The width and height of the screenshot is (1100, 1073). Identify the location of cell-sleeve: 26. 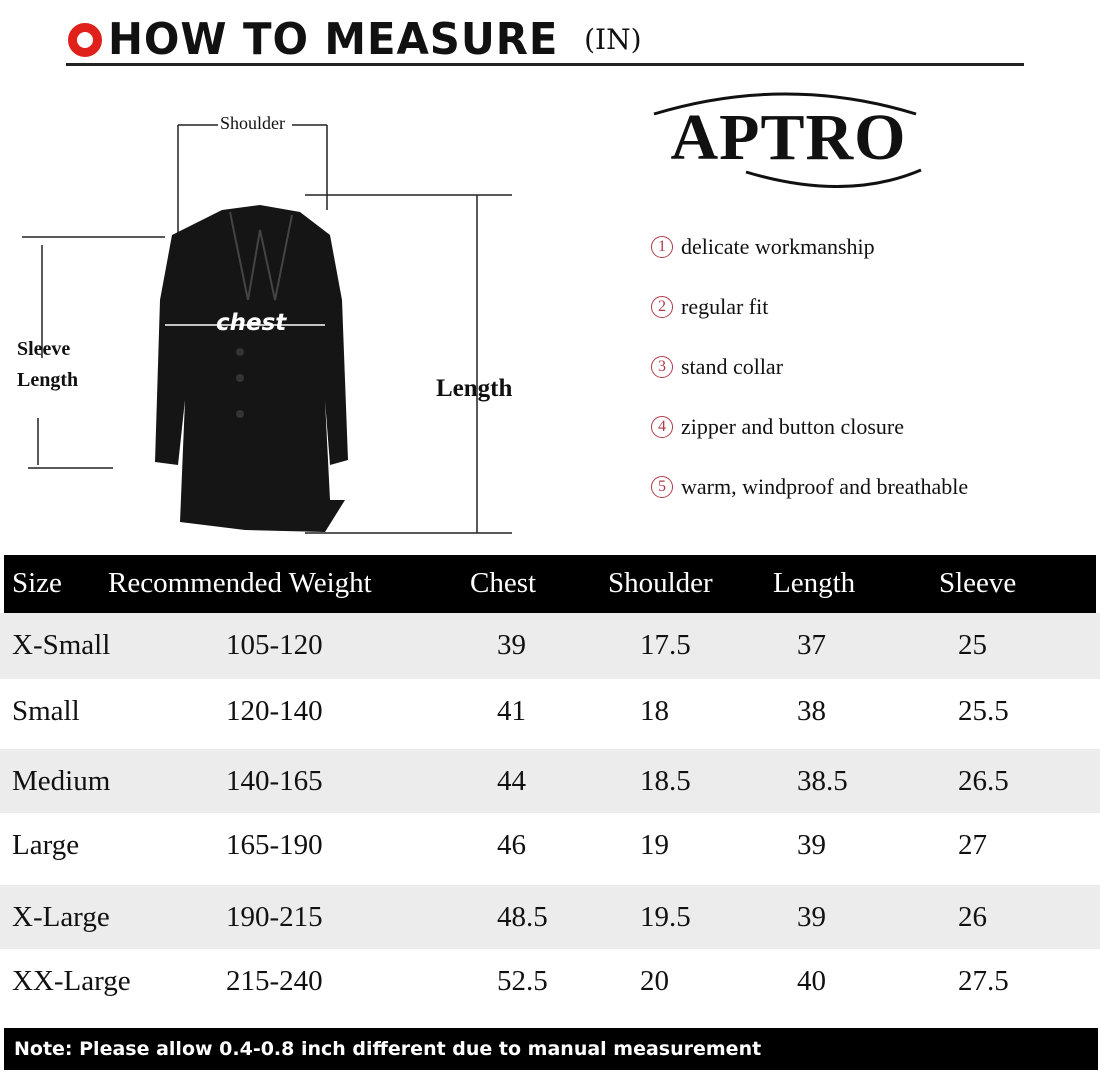
(972, 917).